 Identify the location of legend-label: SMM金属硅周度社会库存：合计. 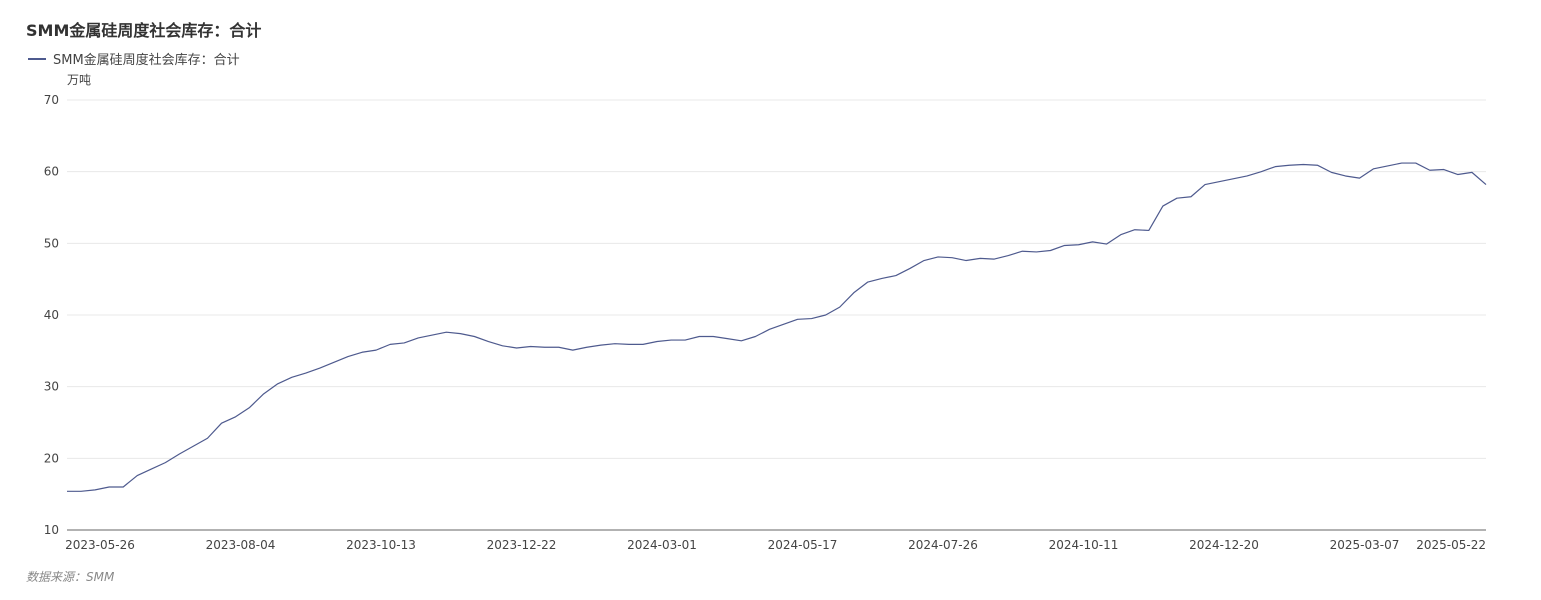
(146, 60).